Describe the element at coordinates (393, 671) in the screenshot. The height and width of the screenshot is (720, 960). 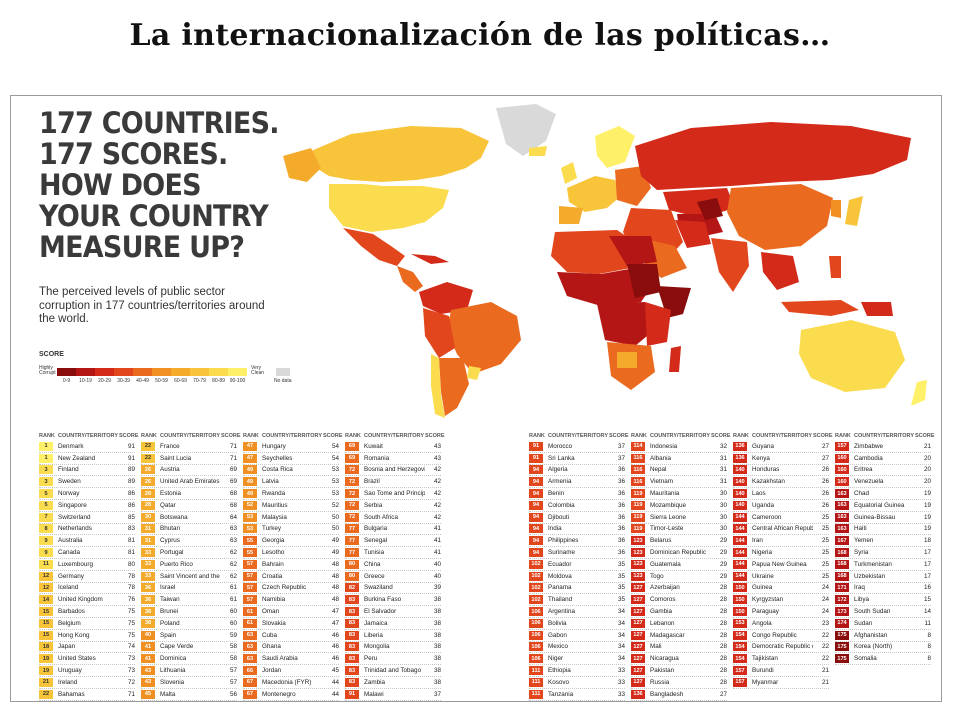
I see `country-name: Trinidad and Tobago` at that location.